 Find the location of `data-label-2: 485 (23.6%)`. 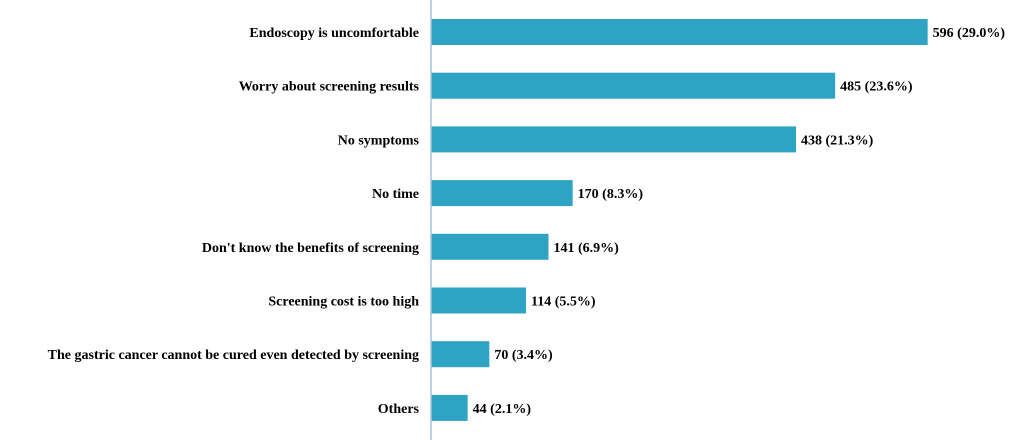

data-label-2: 485 (23.6%) is located at coordinates (876, 87).